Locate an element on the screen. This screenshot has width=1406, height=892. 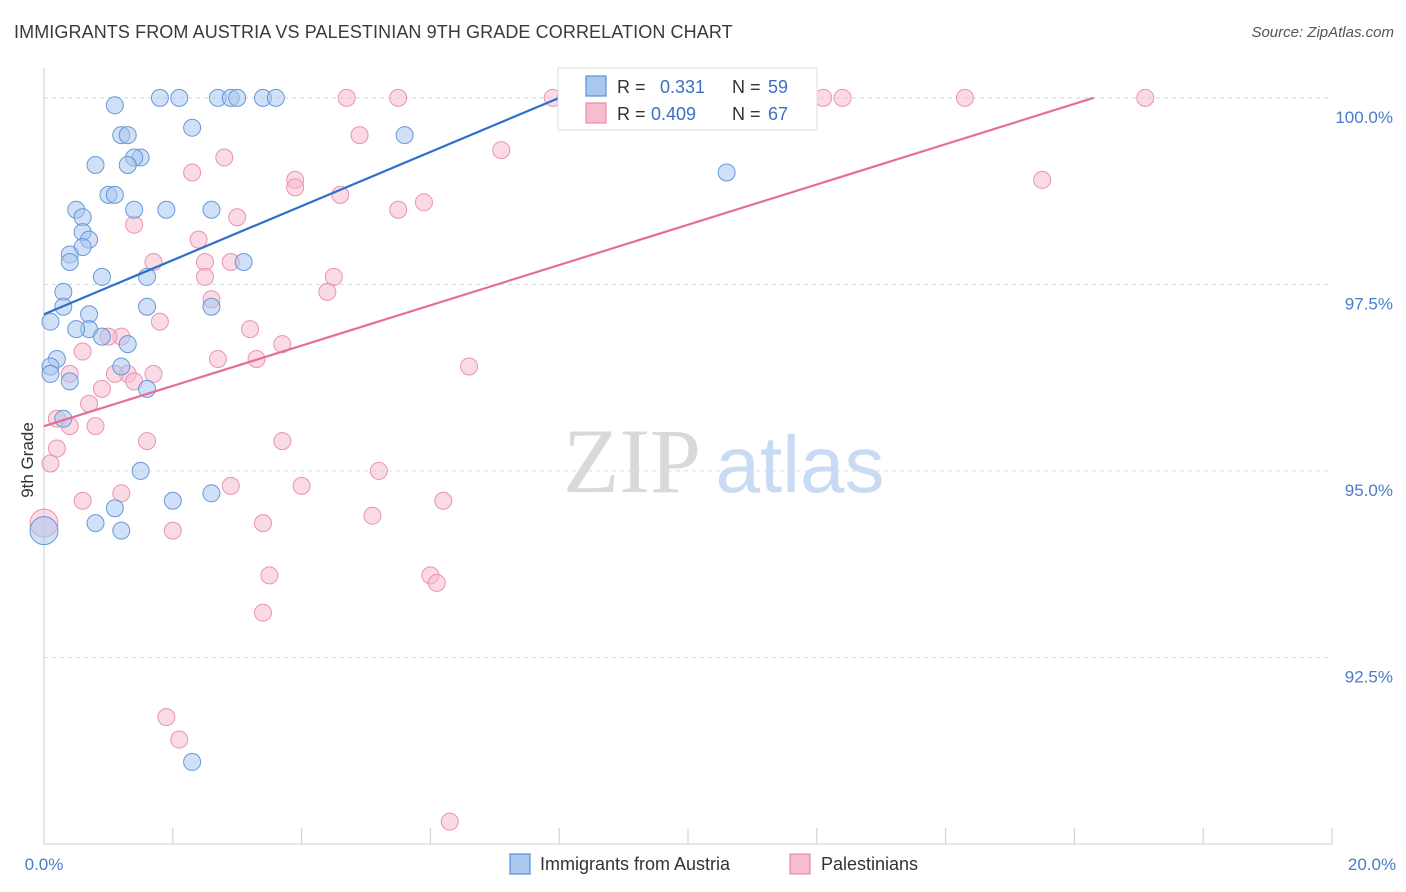
watermark: ZIP atlas is located at coordinates (723, 461).